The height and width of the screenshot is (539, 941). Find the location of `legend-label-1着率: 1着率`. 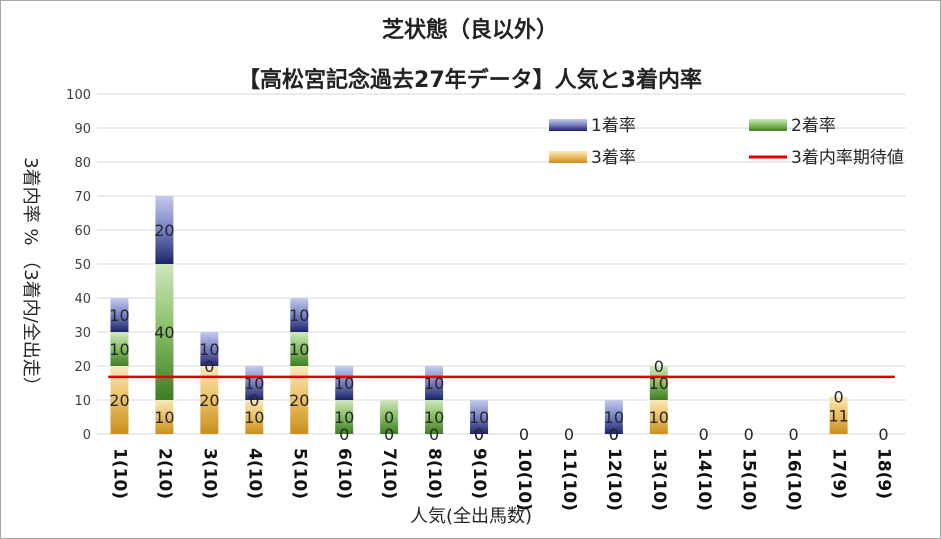

legend-label-1着率: 1着率 is located at coordinates (613, 126).